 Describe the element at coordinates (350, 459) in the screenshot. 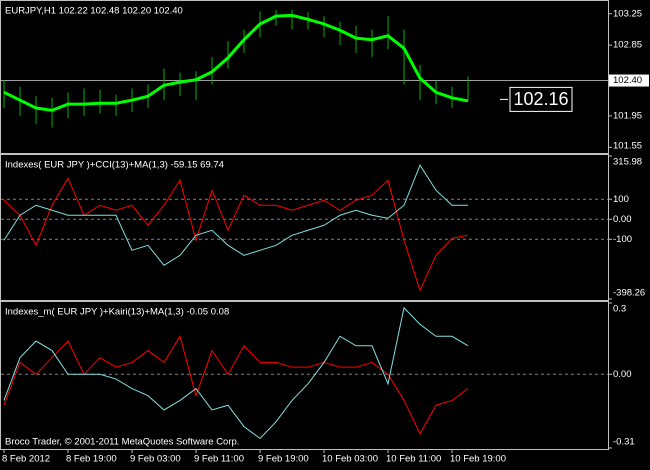

I see `x-tick-label: 10 Feb 03:00` at that location.